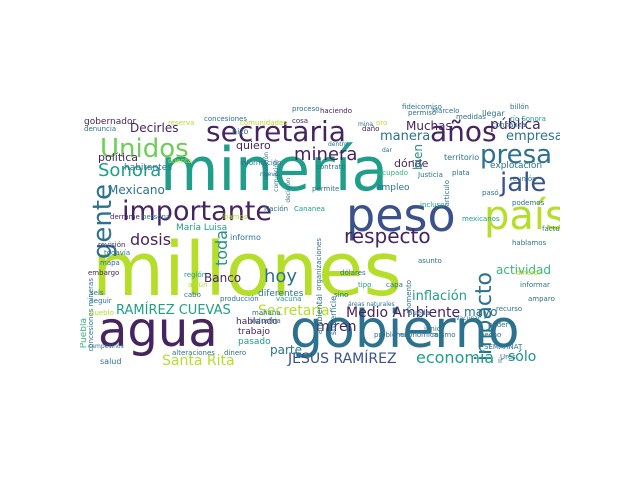 The image size is (640, 480). I want to click on word-dolares: dólares, so click(353, 273).